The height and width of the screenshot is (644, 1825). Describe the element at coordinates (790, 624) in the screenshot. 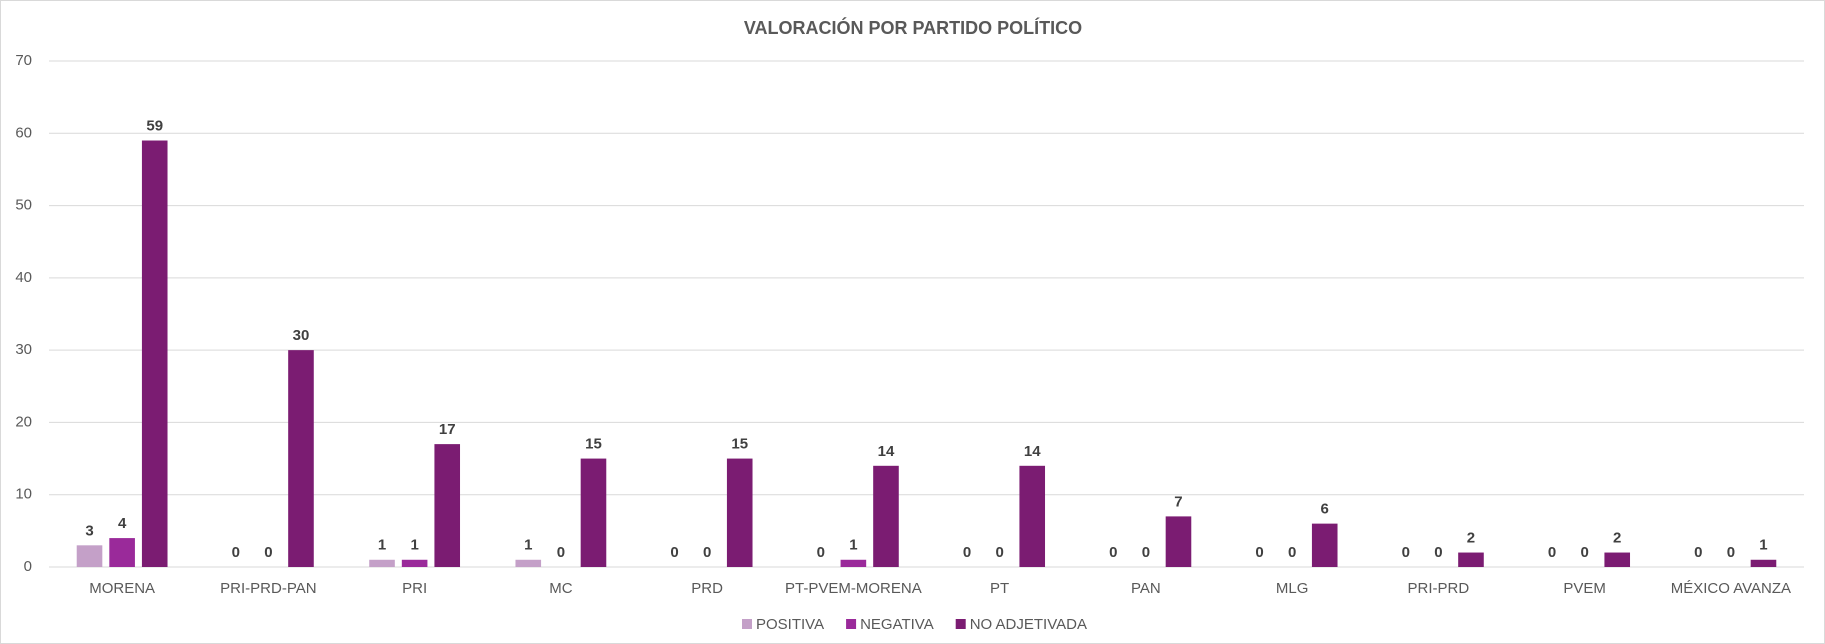

I see `legend-label: POSITIVA` at that location.